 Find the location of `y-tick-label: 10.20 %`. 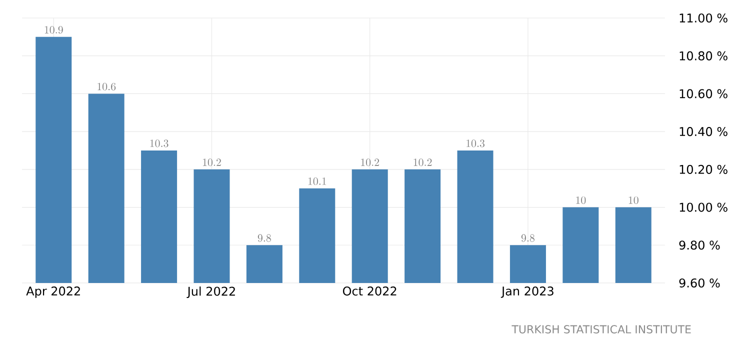

y-tick-label: 10.20 % is located at coordinates (704, 169).